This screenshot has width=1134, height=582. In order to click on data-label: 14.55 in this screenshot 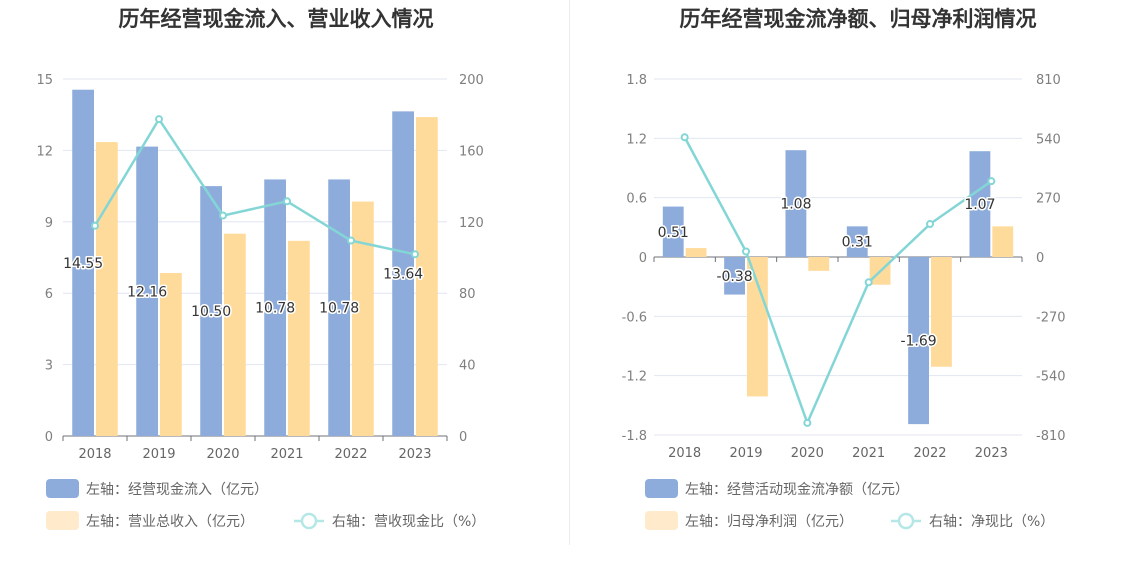, I will do `click(83, 264)`.